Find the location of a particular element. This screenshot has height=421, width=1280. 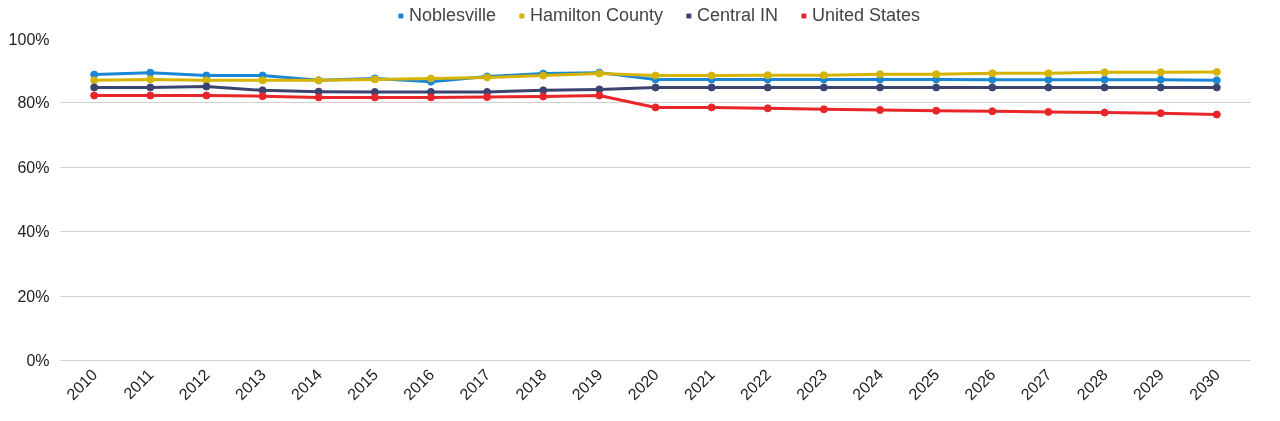

y-tick-label: 60% is located at coordinates (33, 167).